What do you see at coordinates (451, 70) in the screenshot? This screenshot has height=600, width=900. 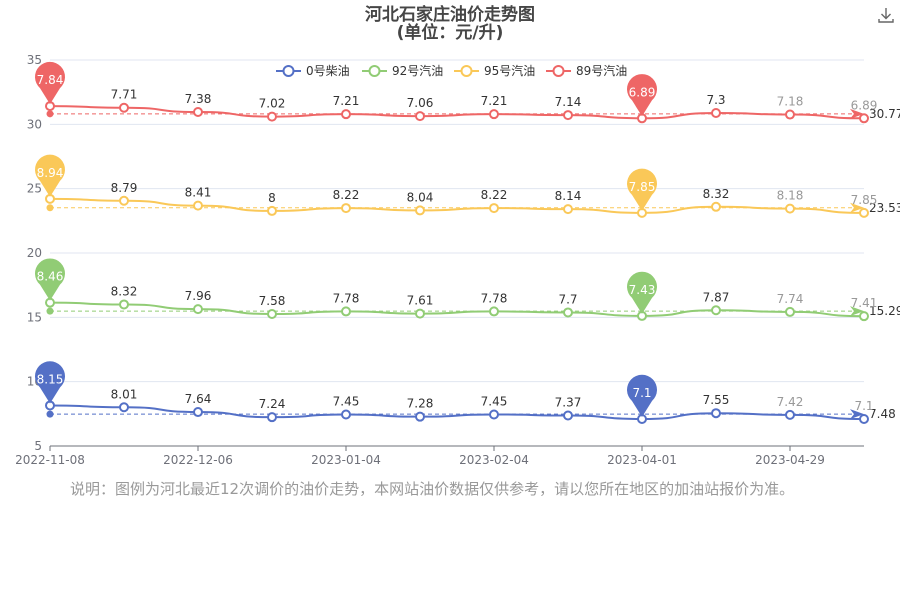 I see `legend: 0号柴油 92号汽油 95号汽油 89号汽油` at bounding box center [451, 70].